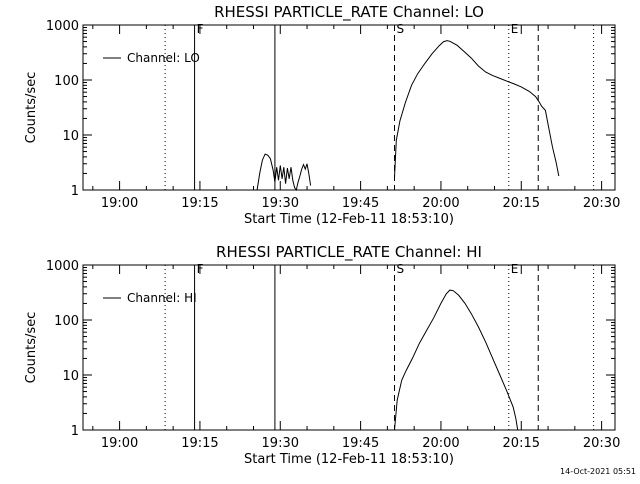 The height and width of the screenshot is (484, 640). I want to click on chart-title: RHESSI PARTICLE_RATE Channel: LO, so click(349, 12).